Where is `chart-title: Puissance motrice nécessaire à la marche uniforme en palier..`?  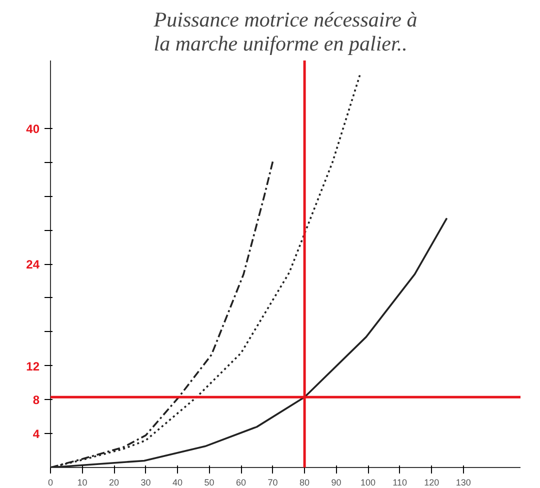
chart-title: Puissance motrice nécessaire à la marche uniforme en palier.. is located at coordinates (285, 32).